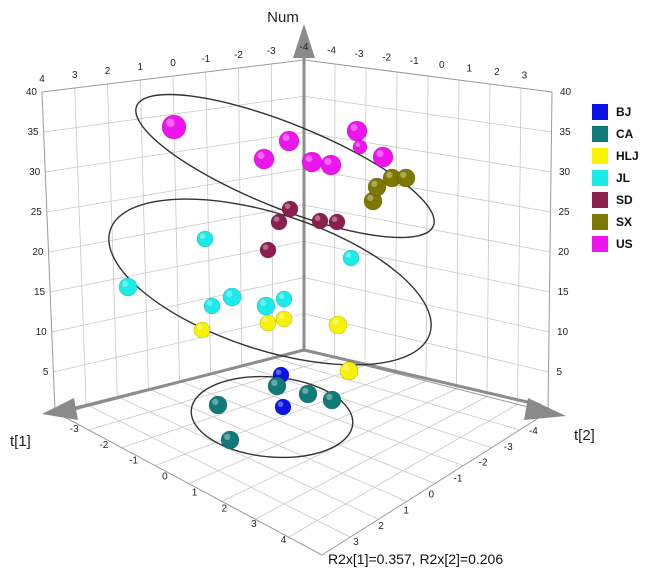 This screenshot has height=568, width=648. Describe the element at coordinates (564, 252) in the screenshot. I see `tick-num-right: 20` at that location.